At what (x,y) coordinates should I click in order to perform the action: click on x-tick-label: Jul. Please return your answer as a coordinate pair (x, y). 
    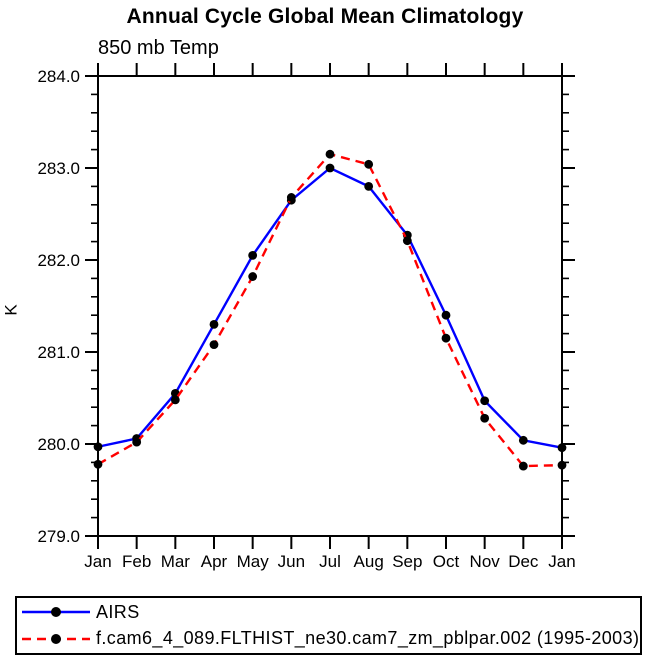
    Looking at the image, I should click on (330, 561).